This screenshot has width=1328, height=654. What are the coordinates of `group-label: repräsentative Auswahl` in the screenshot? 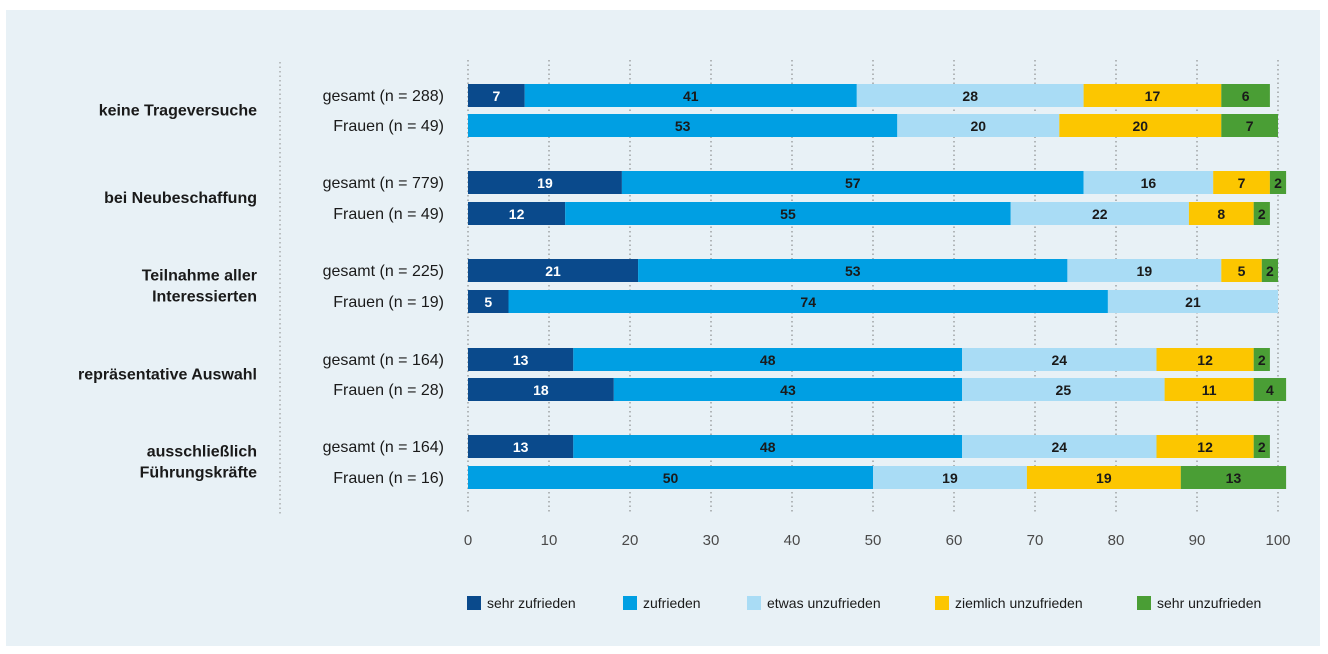 It's located at (167, 375).